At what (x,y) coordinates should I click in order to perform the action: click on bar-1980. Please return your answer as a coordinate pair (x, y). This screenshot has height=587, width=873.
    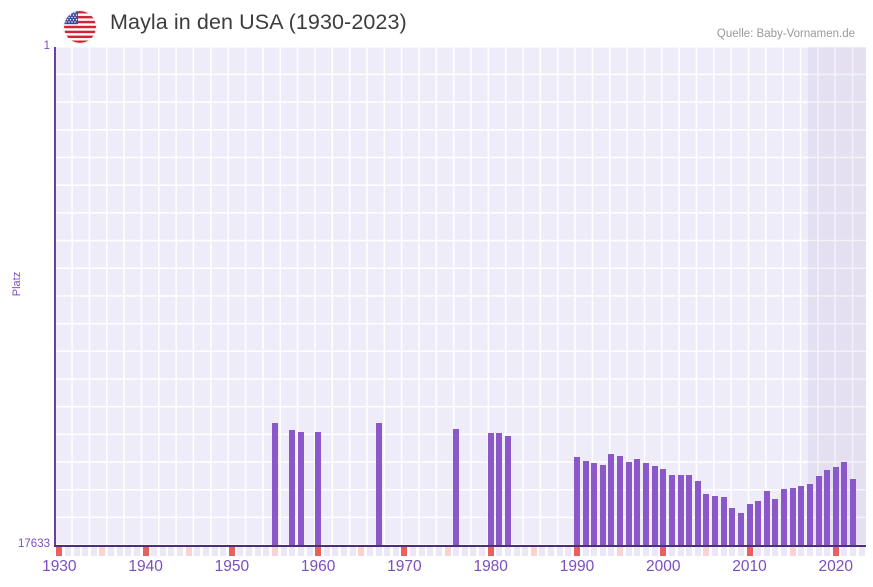
    Looking at the image, I should click on (490, 489).